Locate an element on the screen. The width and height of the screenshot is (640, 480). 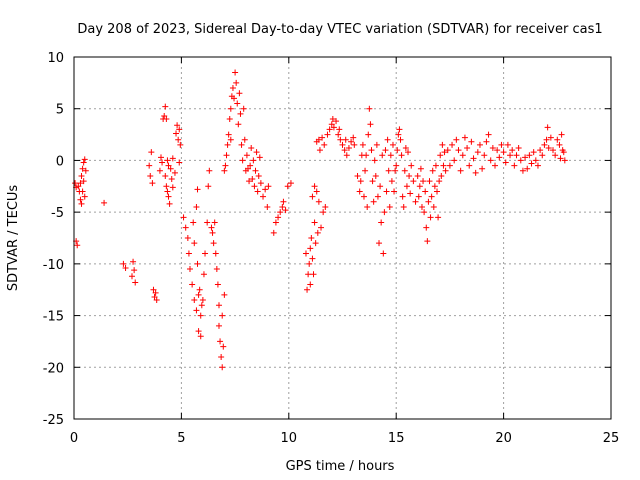
y-tick-label: -25 is located at coordinates (53, 420).